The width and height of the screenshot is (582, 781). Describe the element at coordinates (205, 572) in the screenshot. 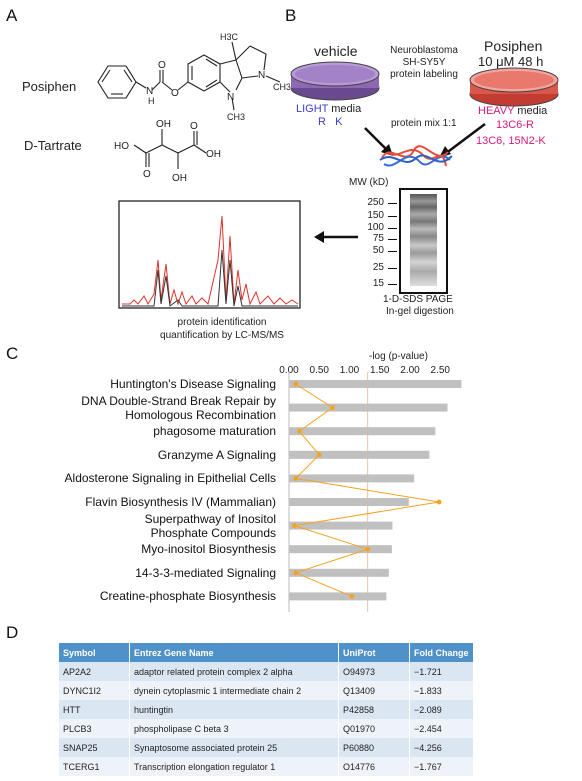

I see `pathway-label: 14-3-3-mediated Signaling` at that location.